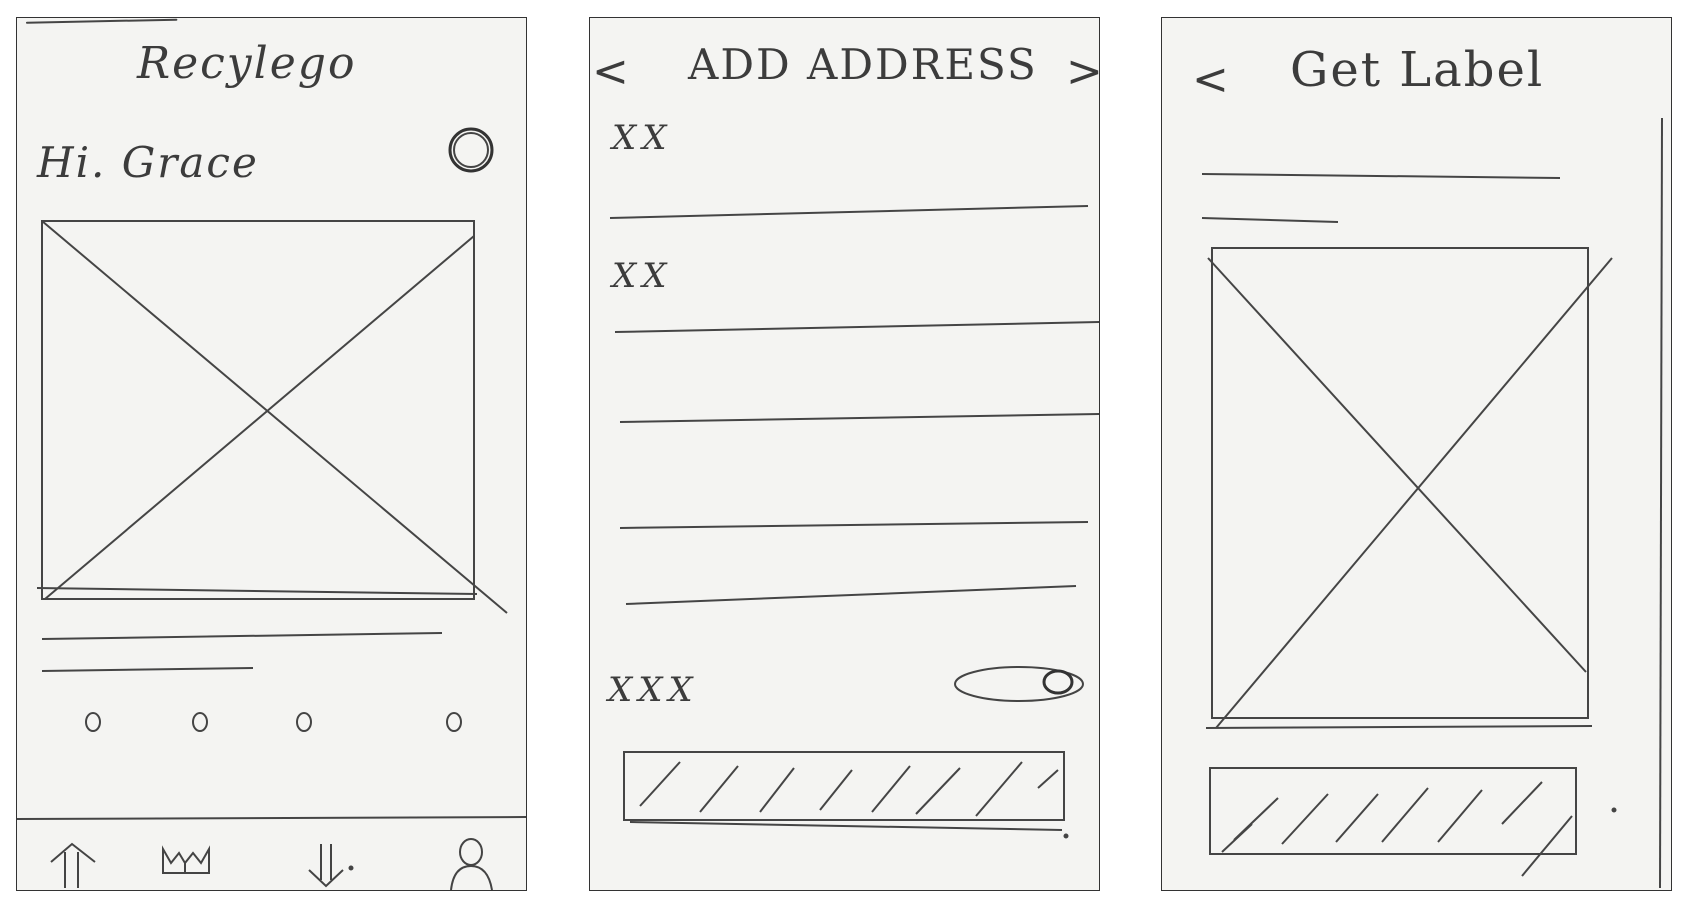 This screenshot has width=1684, height=912. Describe the element at coordinates (1417, 70) in the screenshot. I see `get-label-title: Get Label` at that location.